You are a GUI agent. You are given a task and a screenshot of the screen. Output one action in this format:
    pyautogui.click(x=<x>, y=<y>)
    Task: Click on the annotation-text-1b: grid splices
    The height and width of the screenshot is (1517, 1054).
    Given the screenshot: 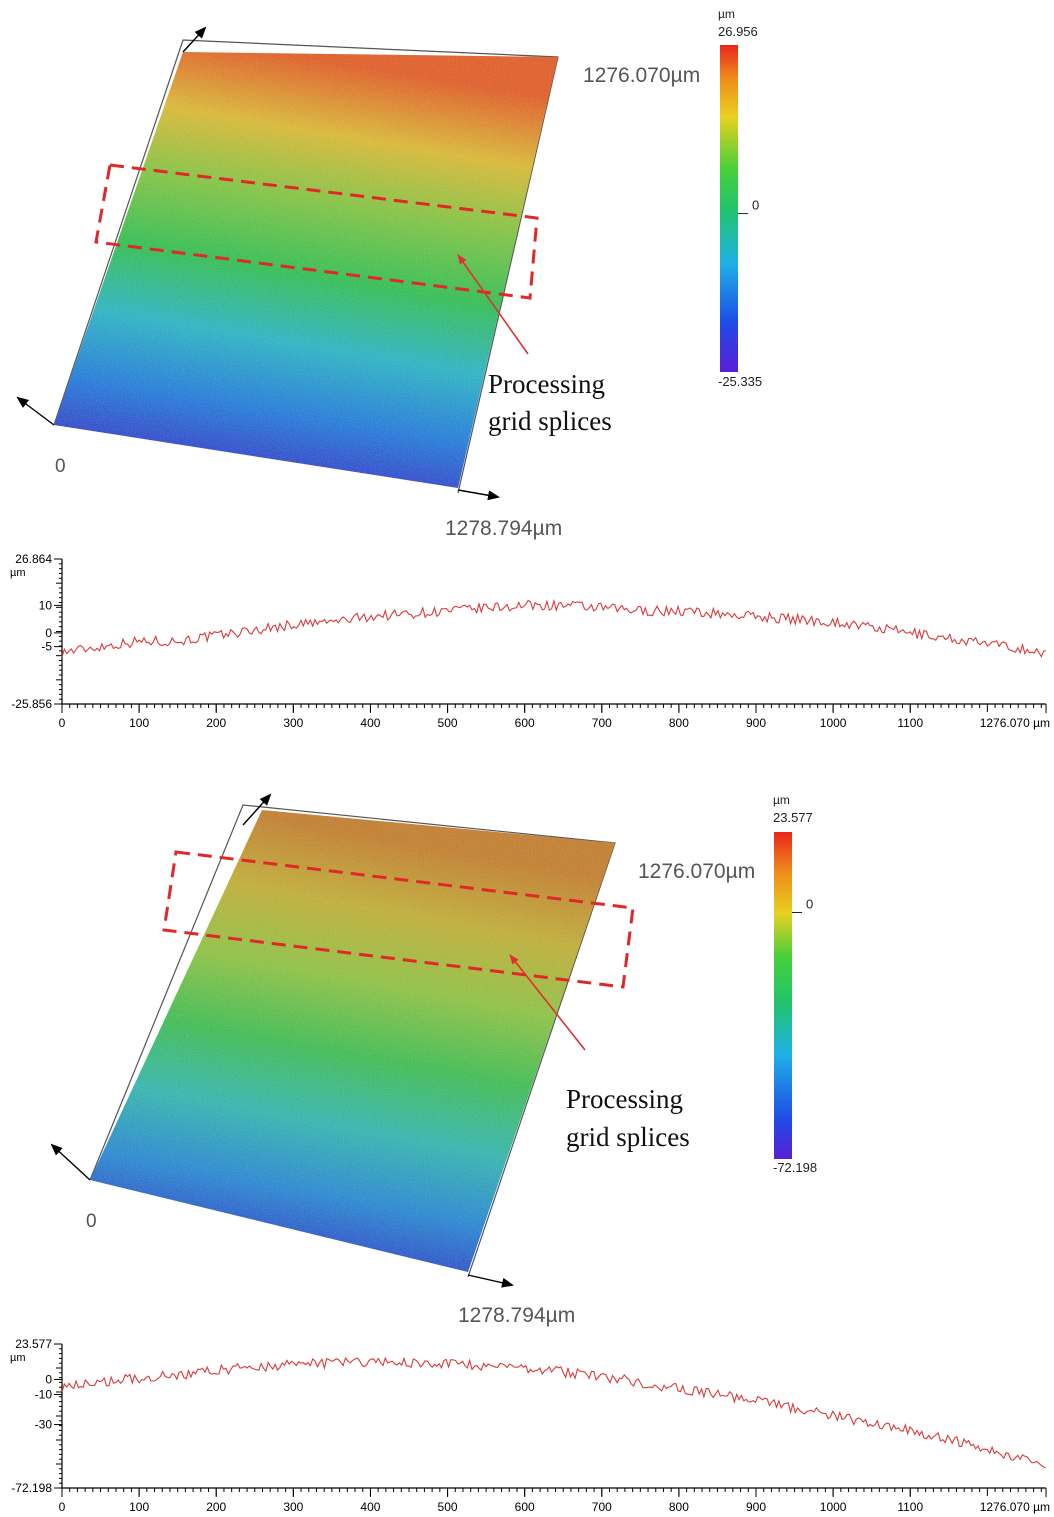 What is the action you would take?
    pyautogui.click(x=550, y=421)
    